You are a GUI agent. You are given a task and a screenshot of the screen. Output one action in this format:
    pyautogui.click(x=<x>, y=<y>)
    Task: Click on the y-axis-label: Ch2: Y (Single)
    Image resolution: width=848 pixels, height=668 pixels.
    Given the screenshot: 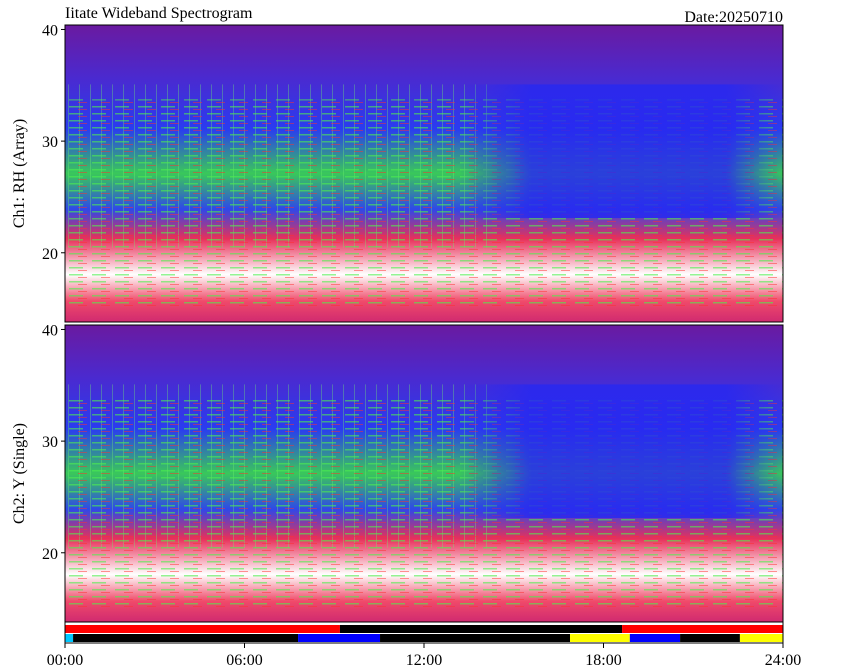 What is the action you would take?
    pyautogui.click(x=19, y=473)
    